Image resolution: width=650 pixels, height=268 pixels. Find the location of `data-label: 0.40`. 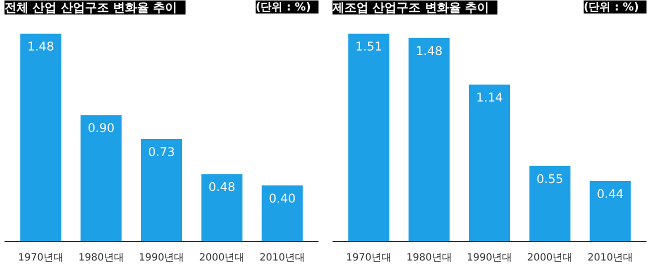

data-label: 0.40 is located at coordinates (282, 198).